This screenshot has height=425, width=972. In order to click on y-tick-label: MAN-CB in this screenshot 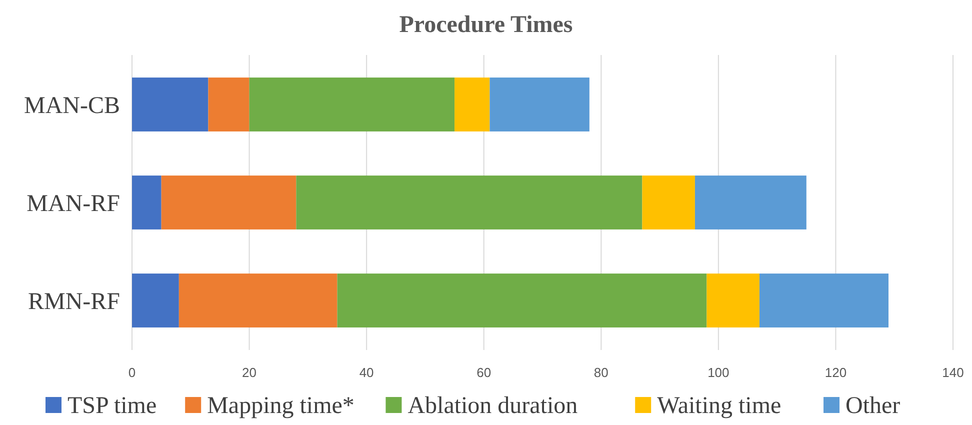, I will do `click(72, 105)`.